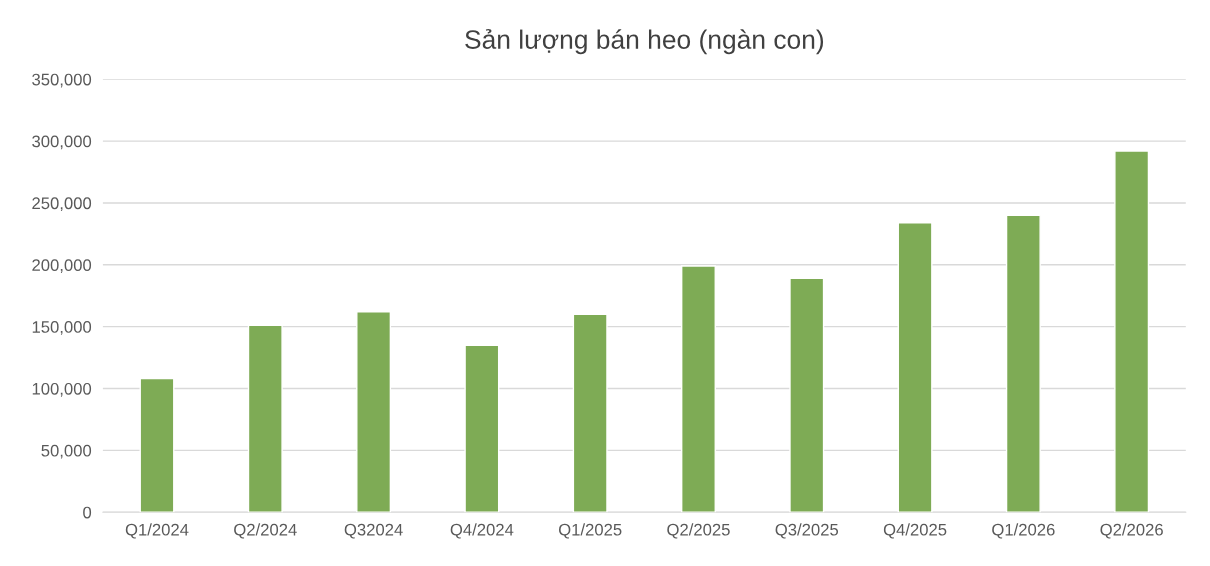  I want to click on x-tick-label: Q2/2025, so click(698, 531).